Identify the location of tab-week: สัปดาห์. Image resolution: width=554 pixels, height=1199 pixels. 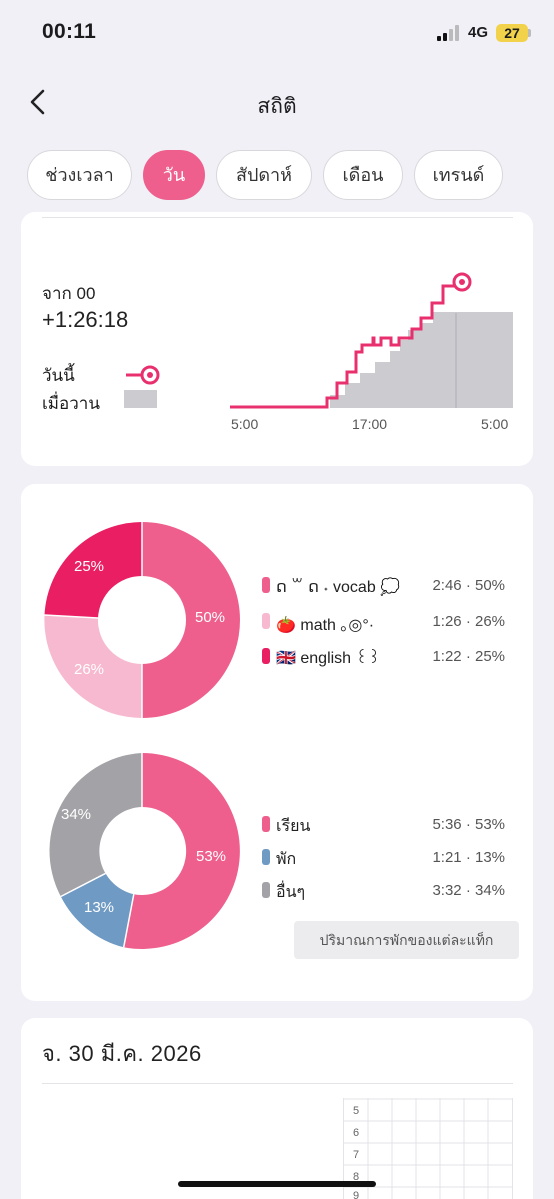
(264, 175).